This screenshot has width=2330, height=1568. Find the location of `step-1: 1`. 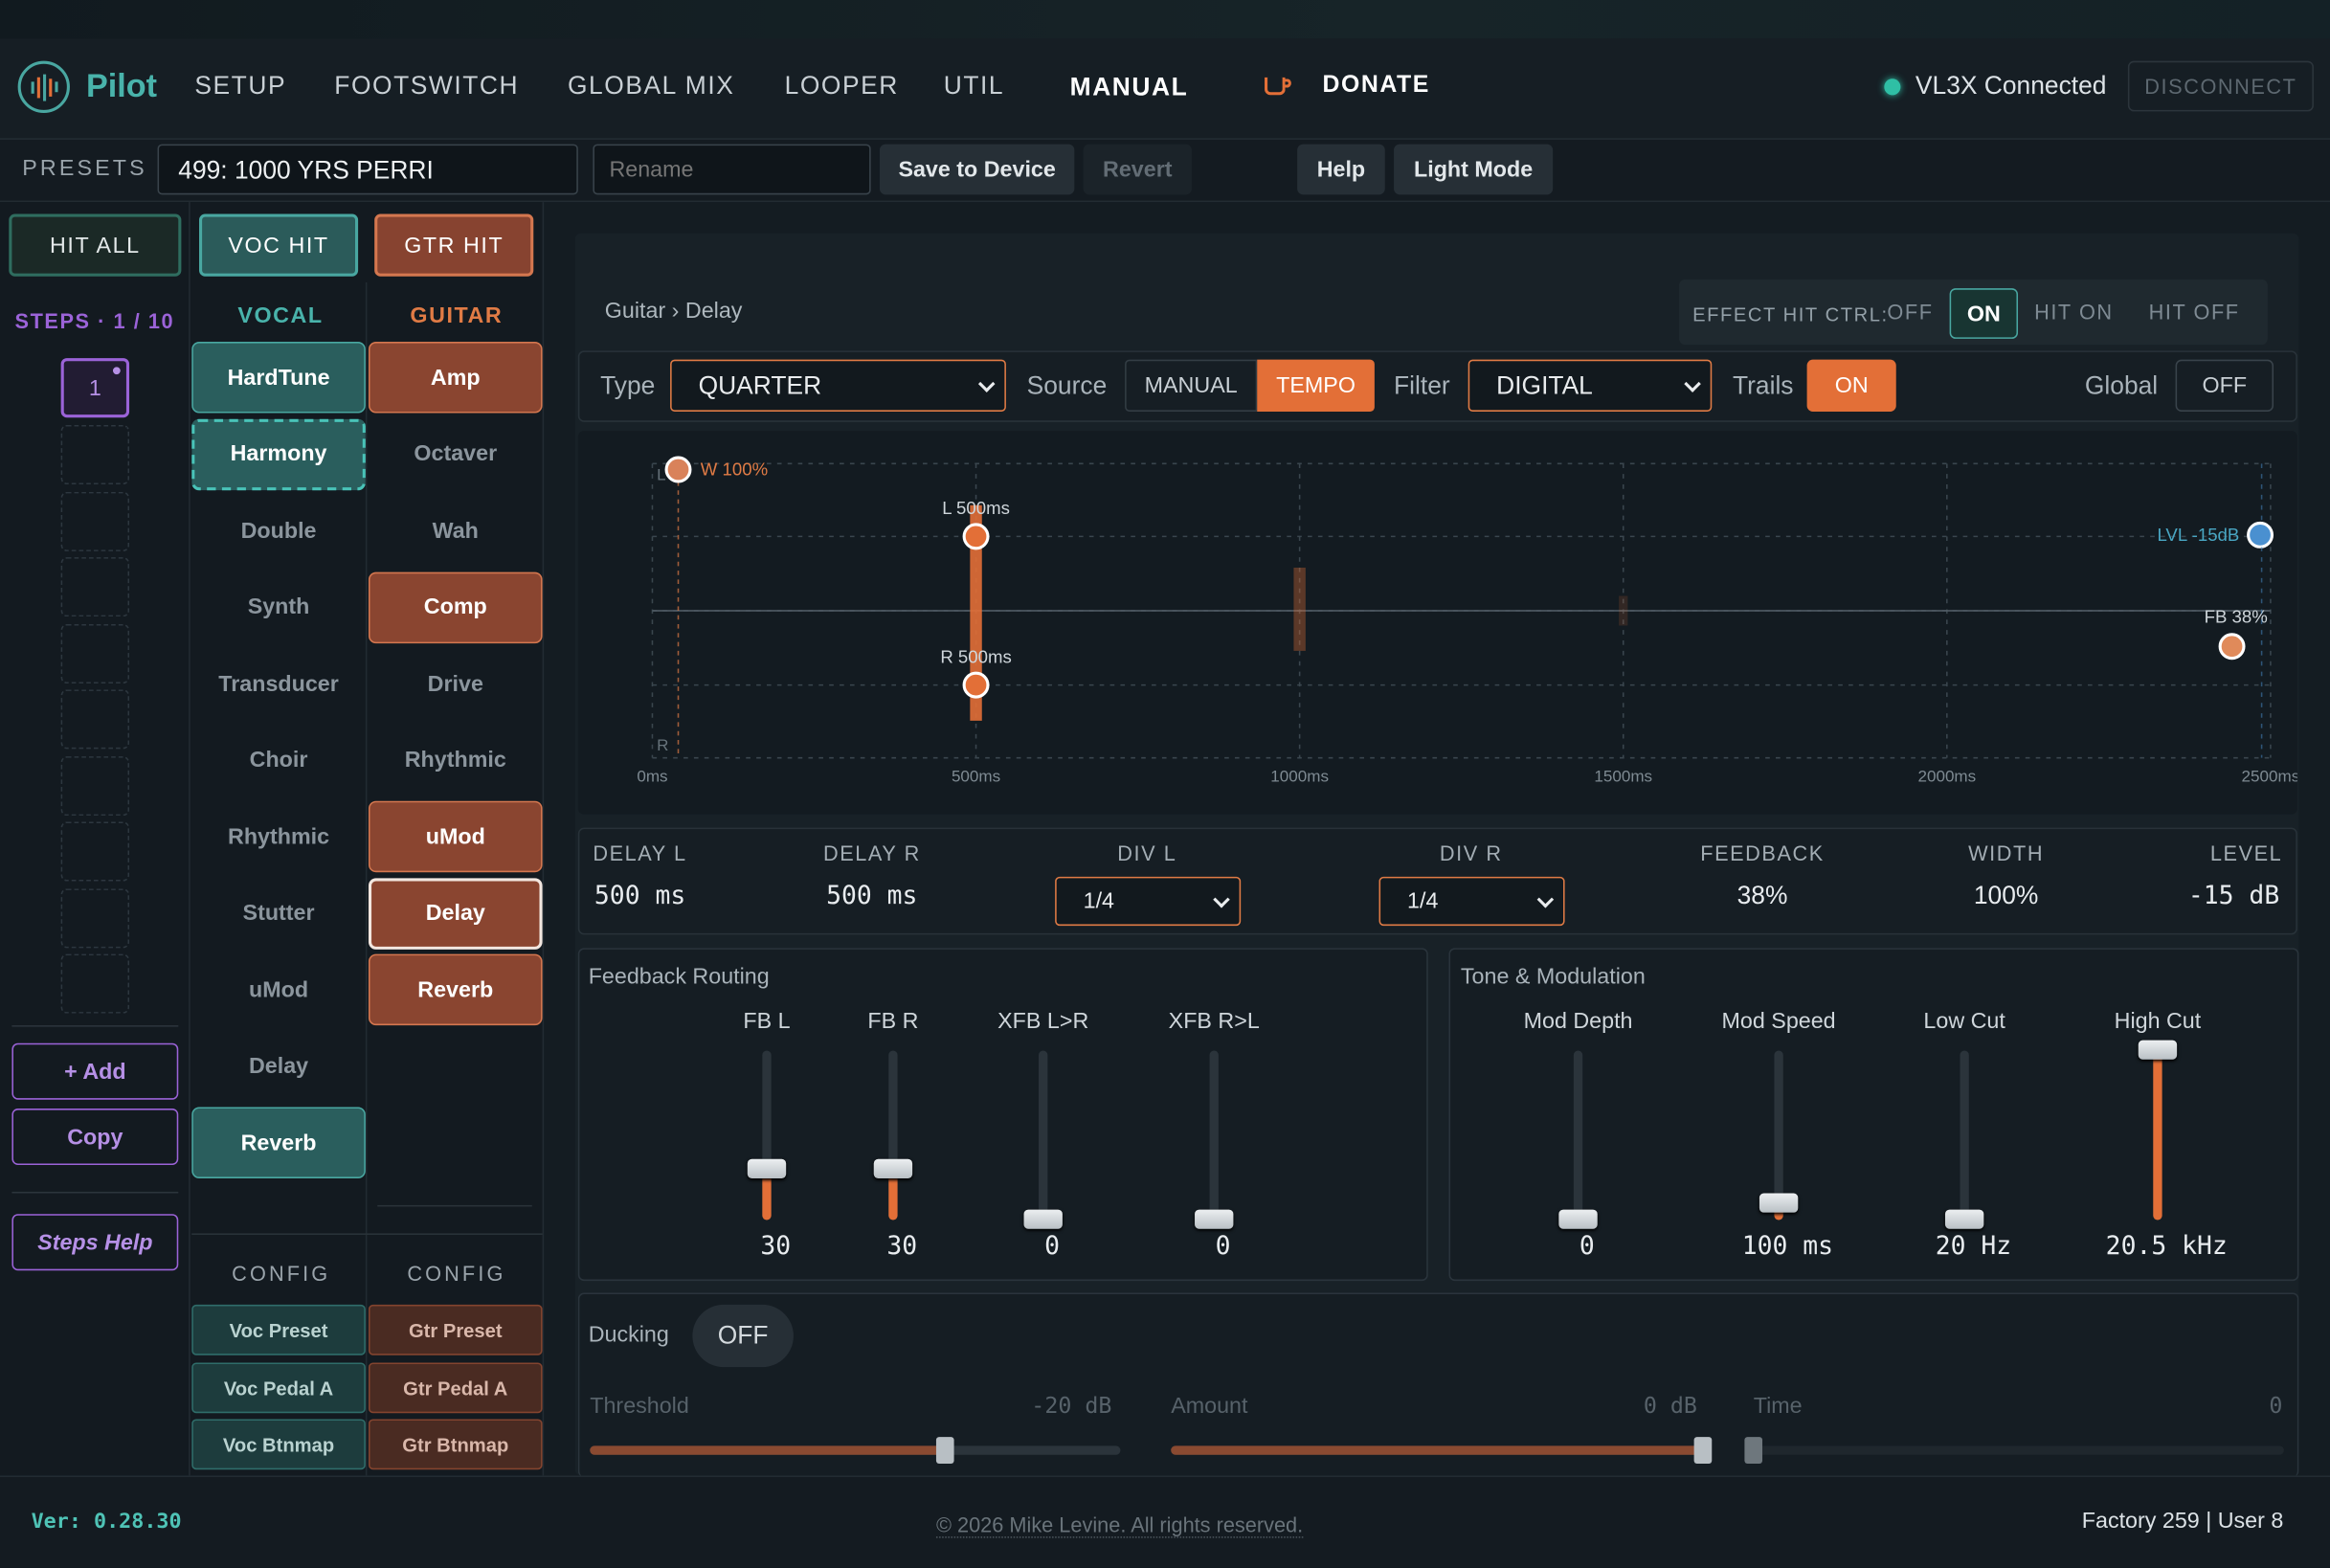

step-1: 1 is located at coordinates (95, 388).